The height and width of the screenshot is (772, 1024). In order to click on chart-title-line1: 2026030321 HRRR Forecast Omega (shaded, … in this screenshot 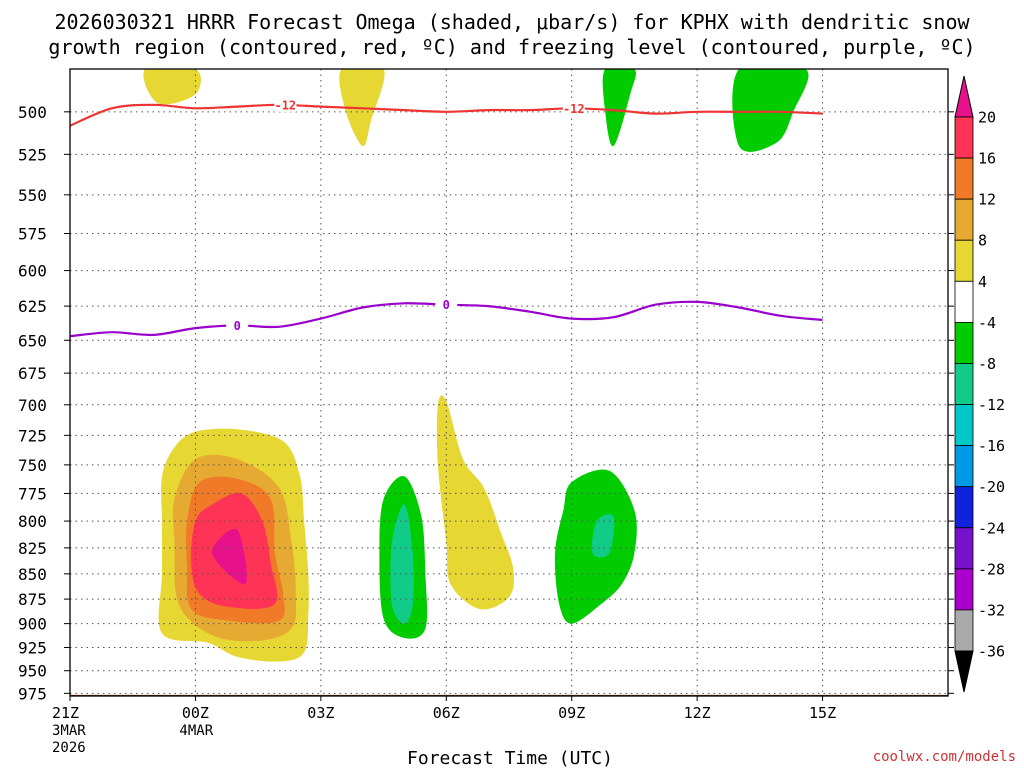, I will do `click(512, 22)`.